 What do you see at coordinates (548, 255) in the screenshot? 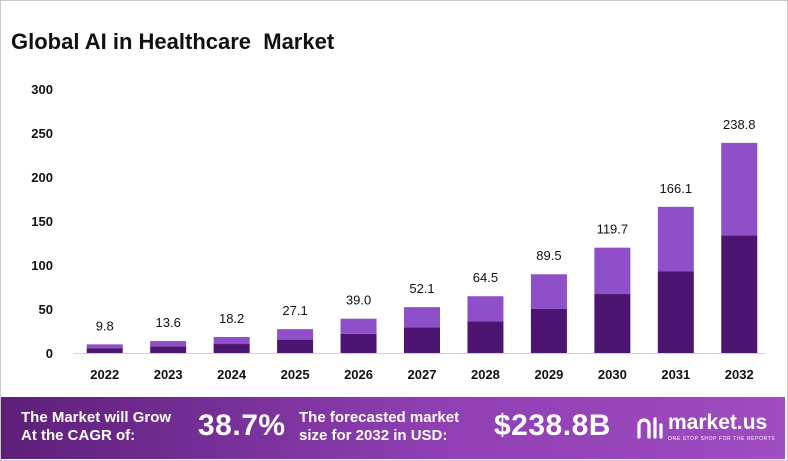
I see `data-label: 89.5` at bounding box center [548, 255].